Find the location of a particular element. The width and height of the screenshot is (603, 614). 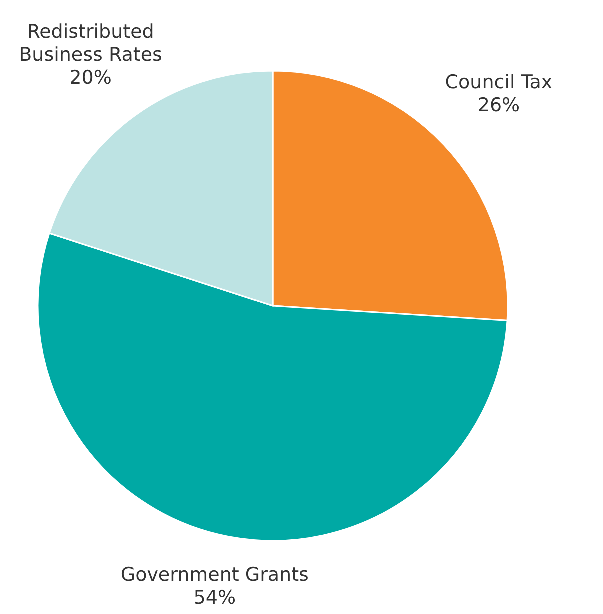

data-label: 20% is located at coordinates (91, 78).